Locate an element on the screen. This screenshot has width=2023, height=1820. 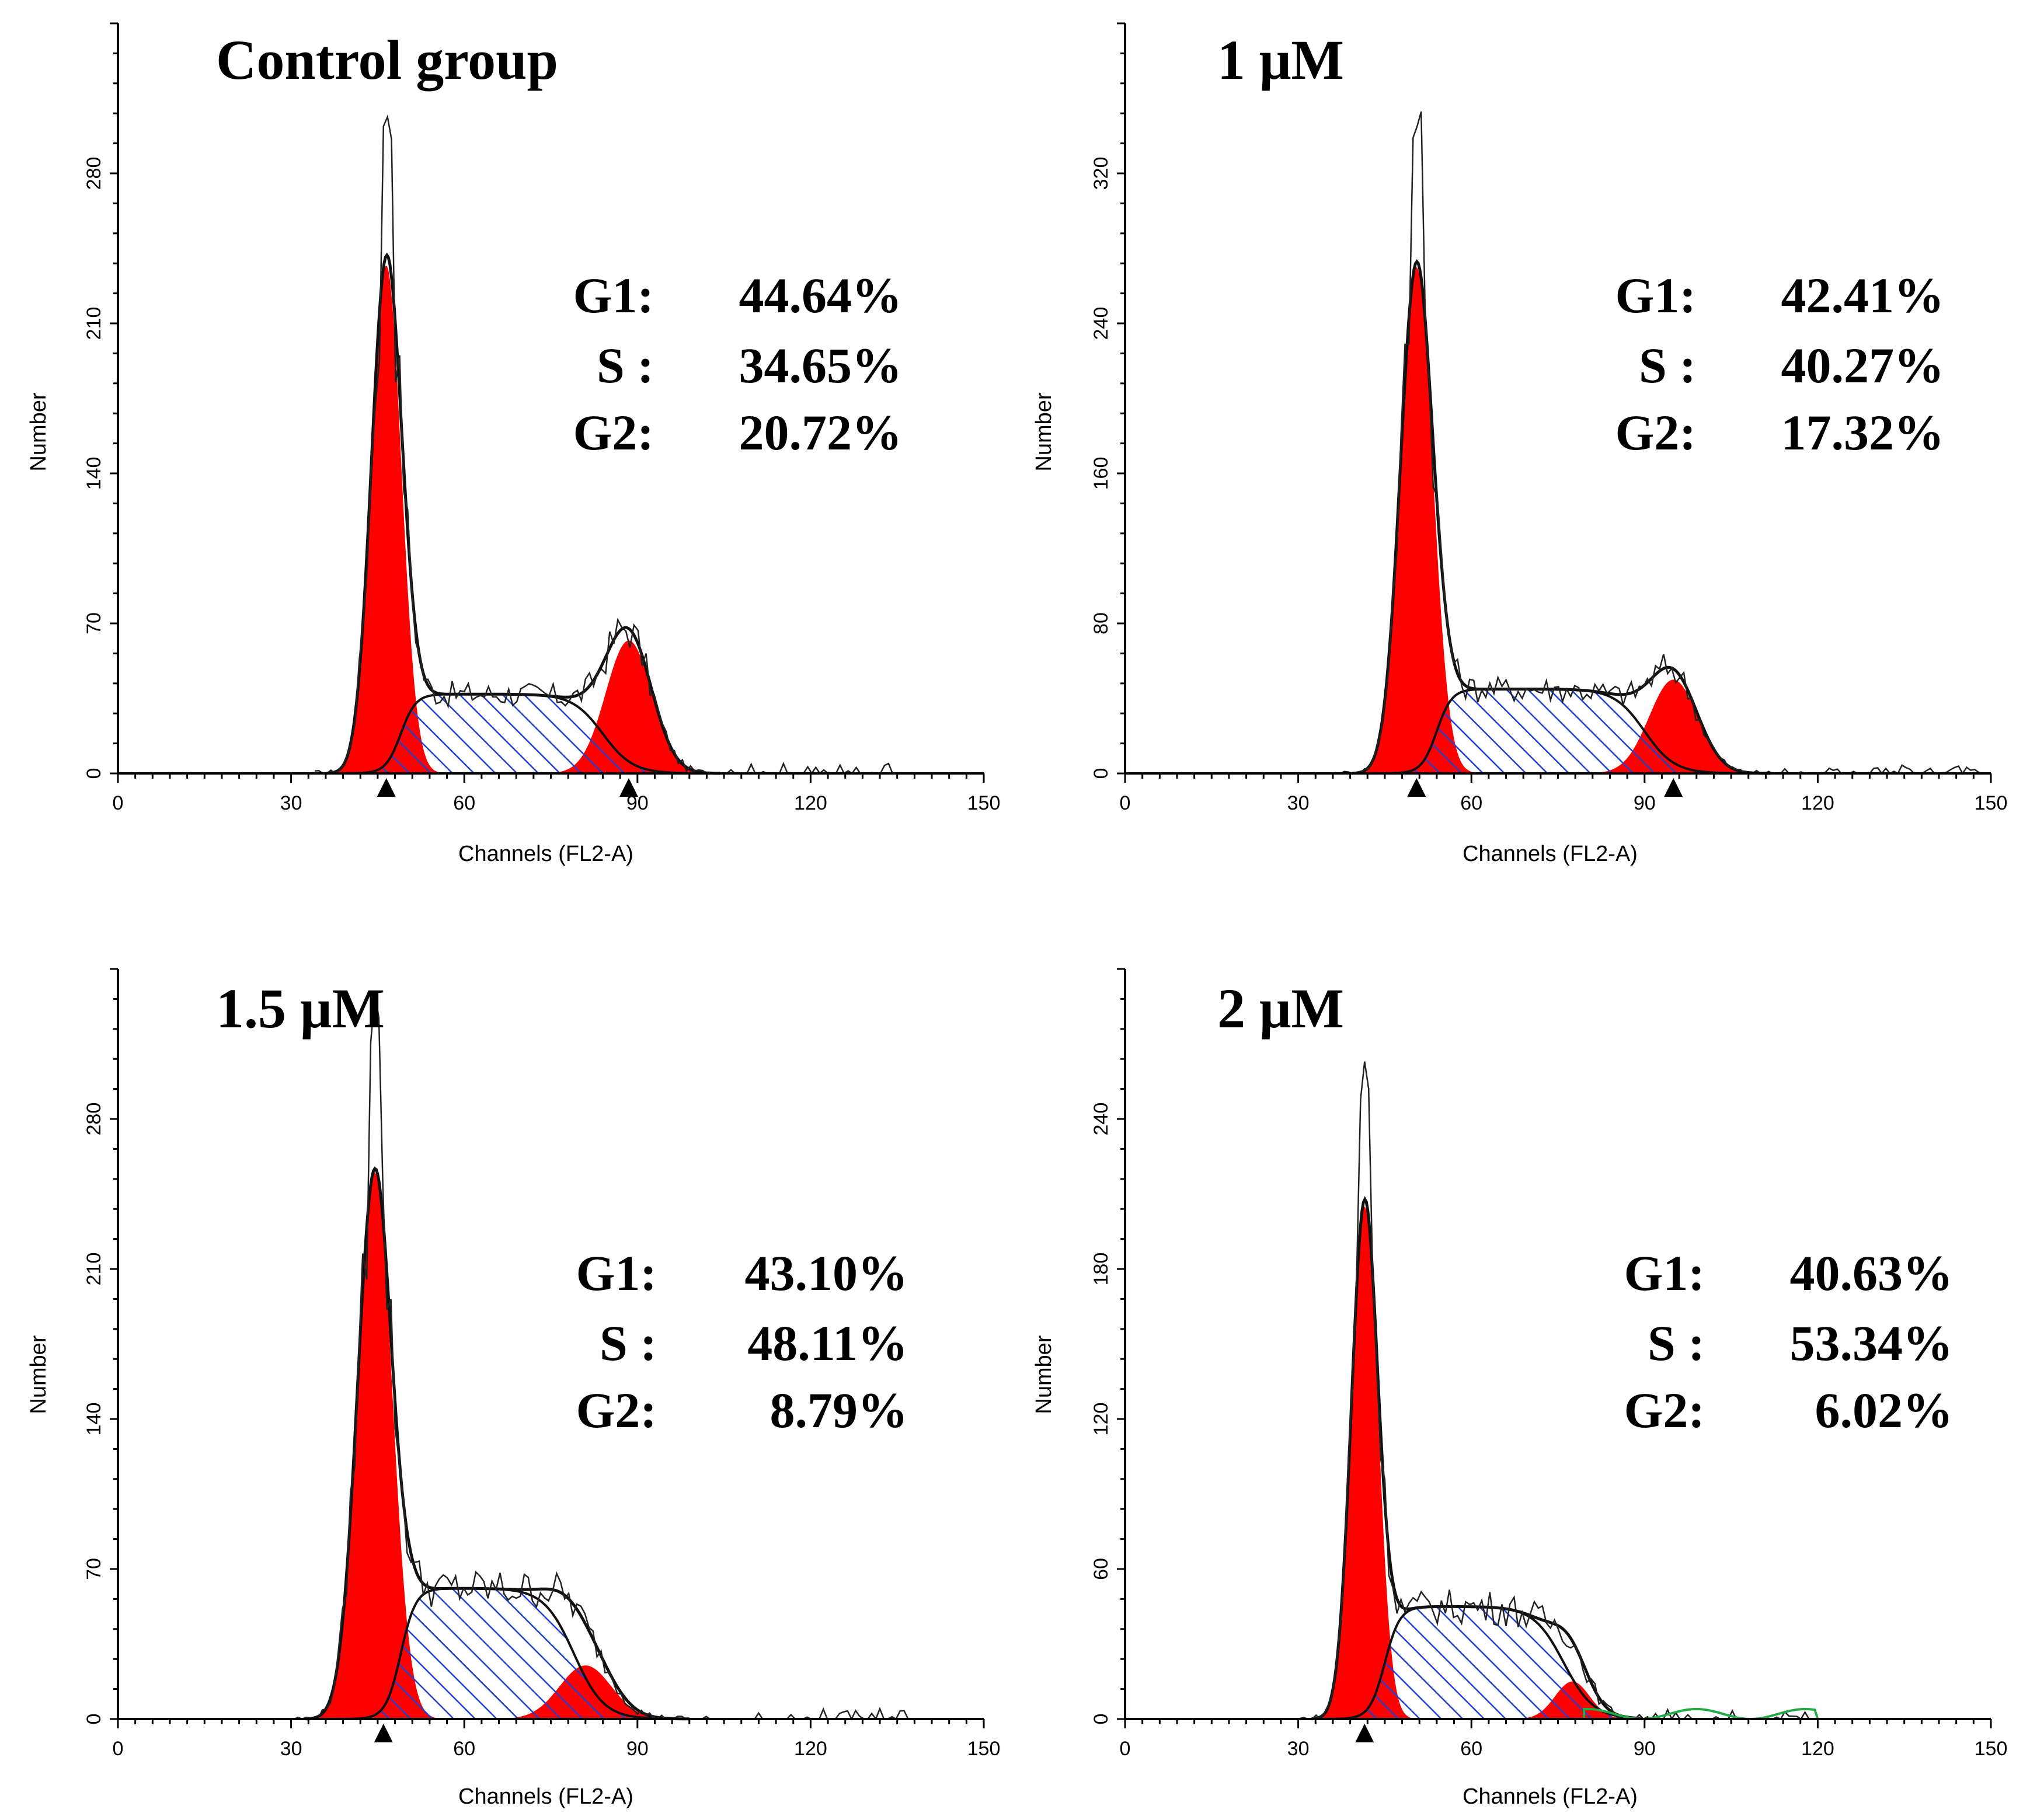
panel-title: 2 μM is located at coordinates (1280, 1008).